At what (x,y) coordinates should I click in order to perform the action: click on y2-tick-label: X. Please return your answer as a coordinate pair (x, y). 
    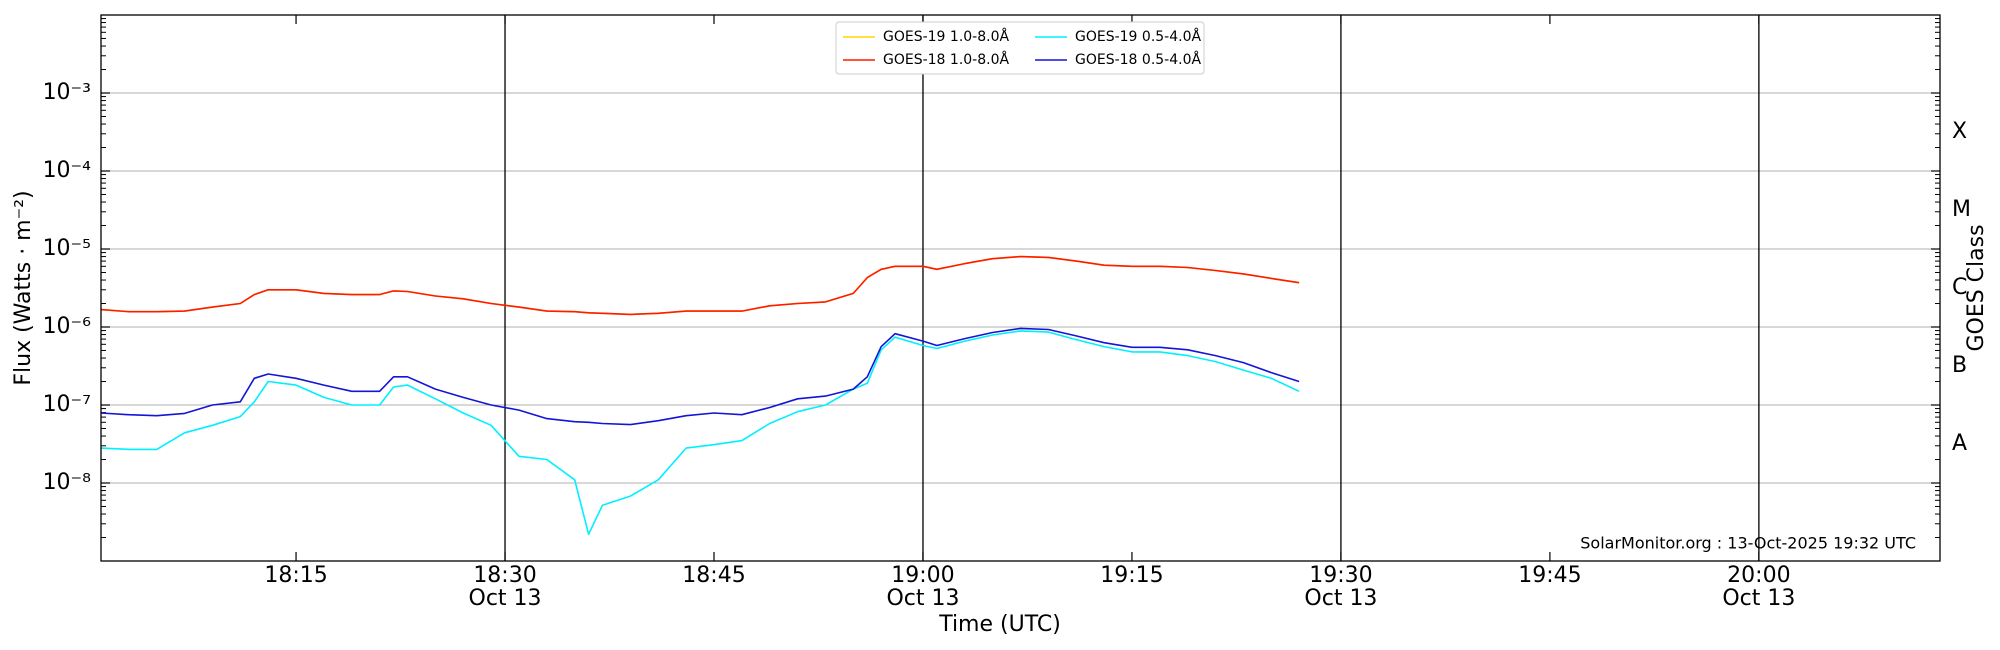
    Looking at the image, I should click on (1959, 131).